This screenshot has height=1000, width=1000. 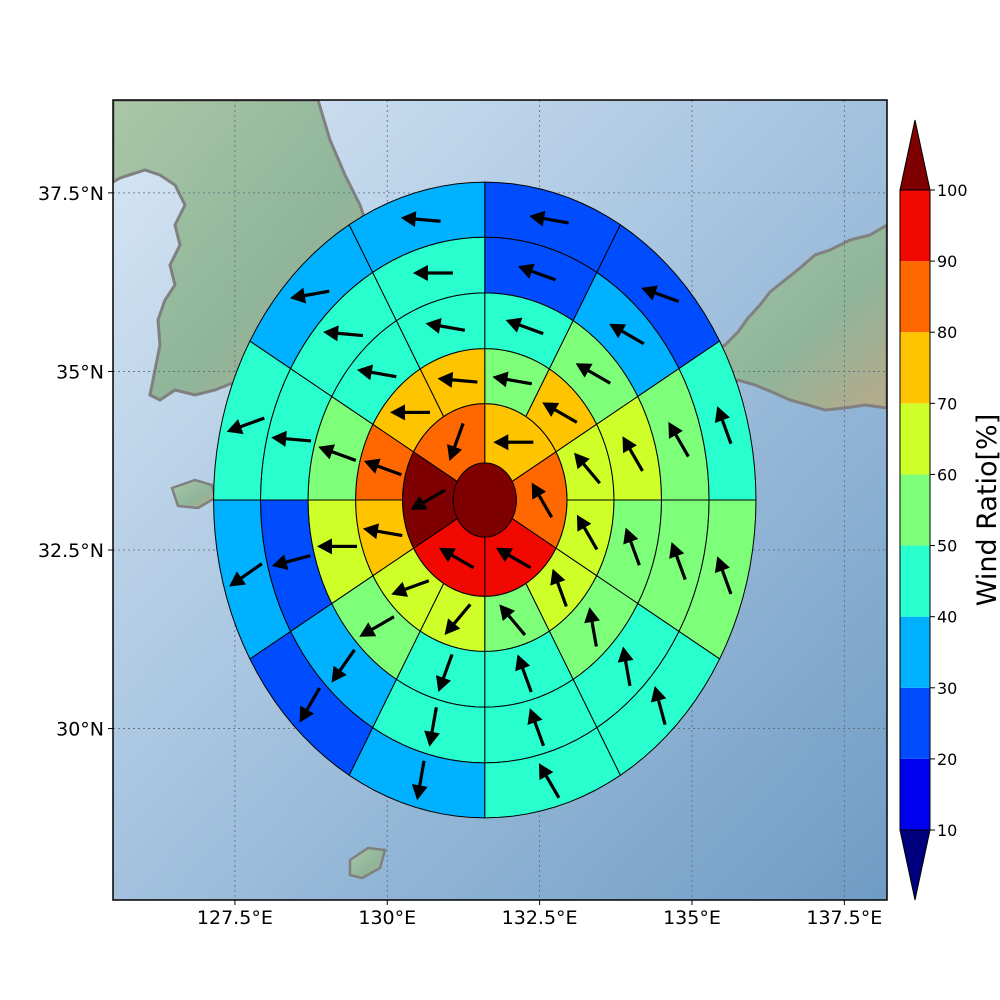 I want to click on colorbar-tick-label: 30, so click(x=947, y=688).